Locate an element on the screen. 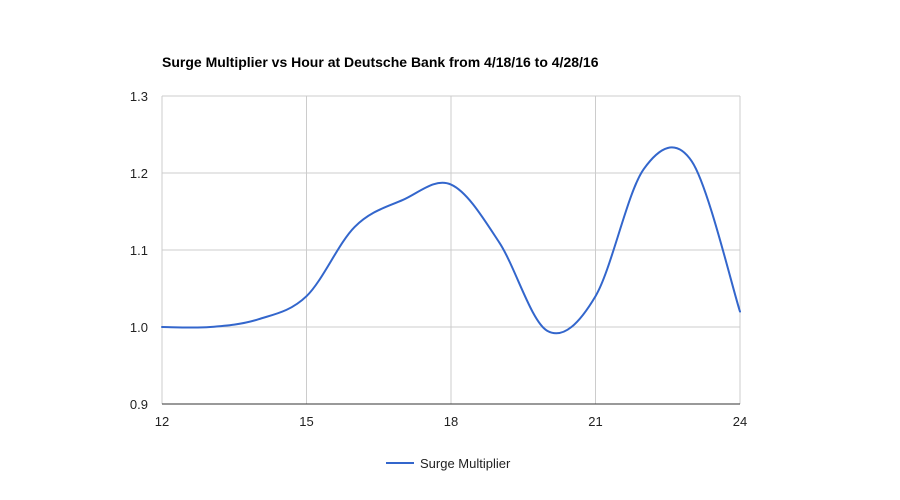 This screenshot has height=500, width=900. x-tick-label: 18 is located at coordinates (451, 421).